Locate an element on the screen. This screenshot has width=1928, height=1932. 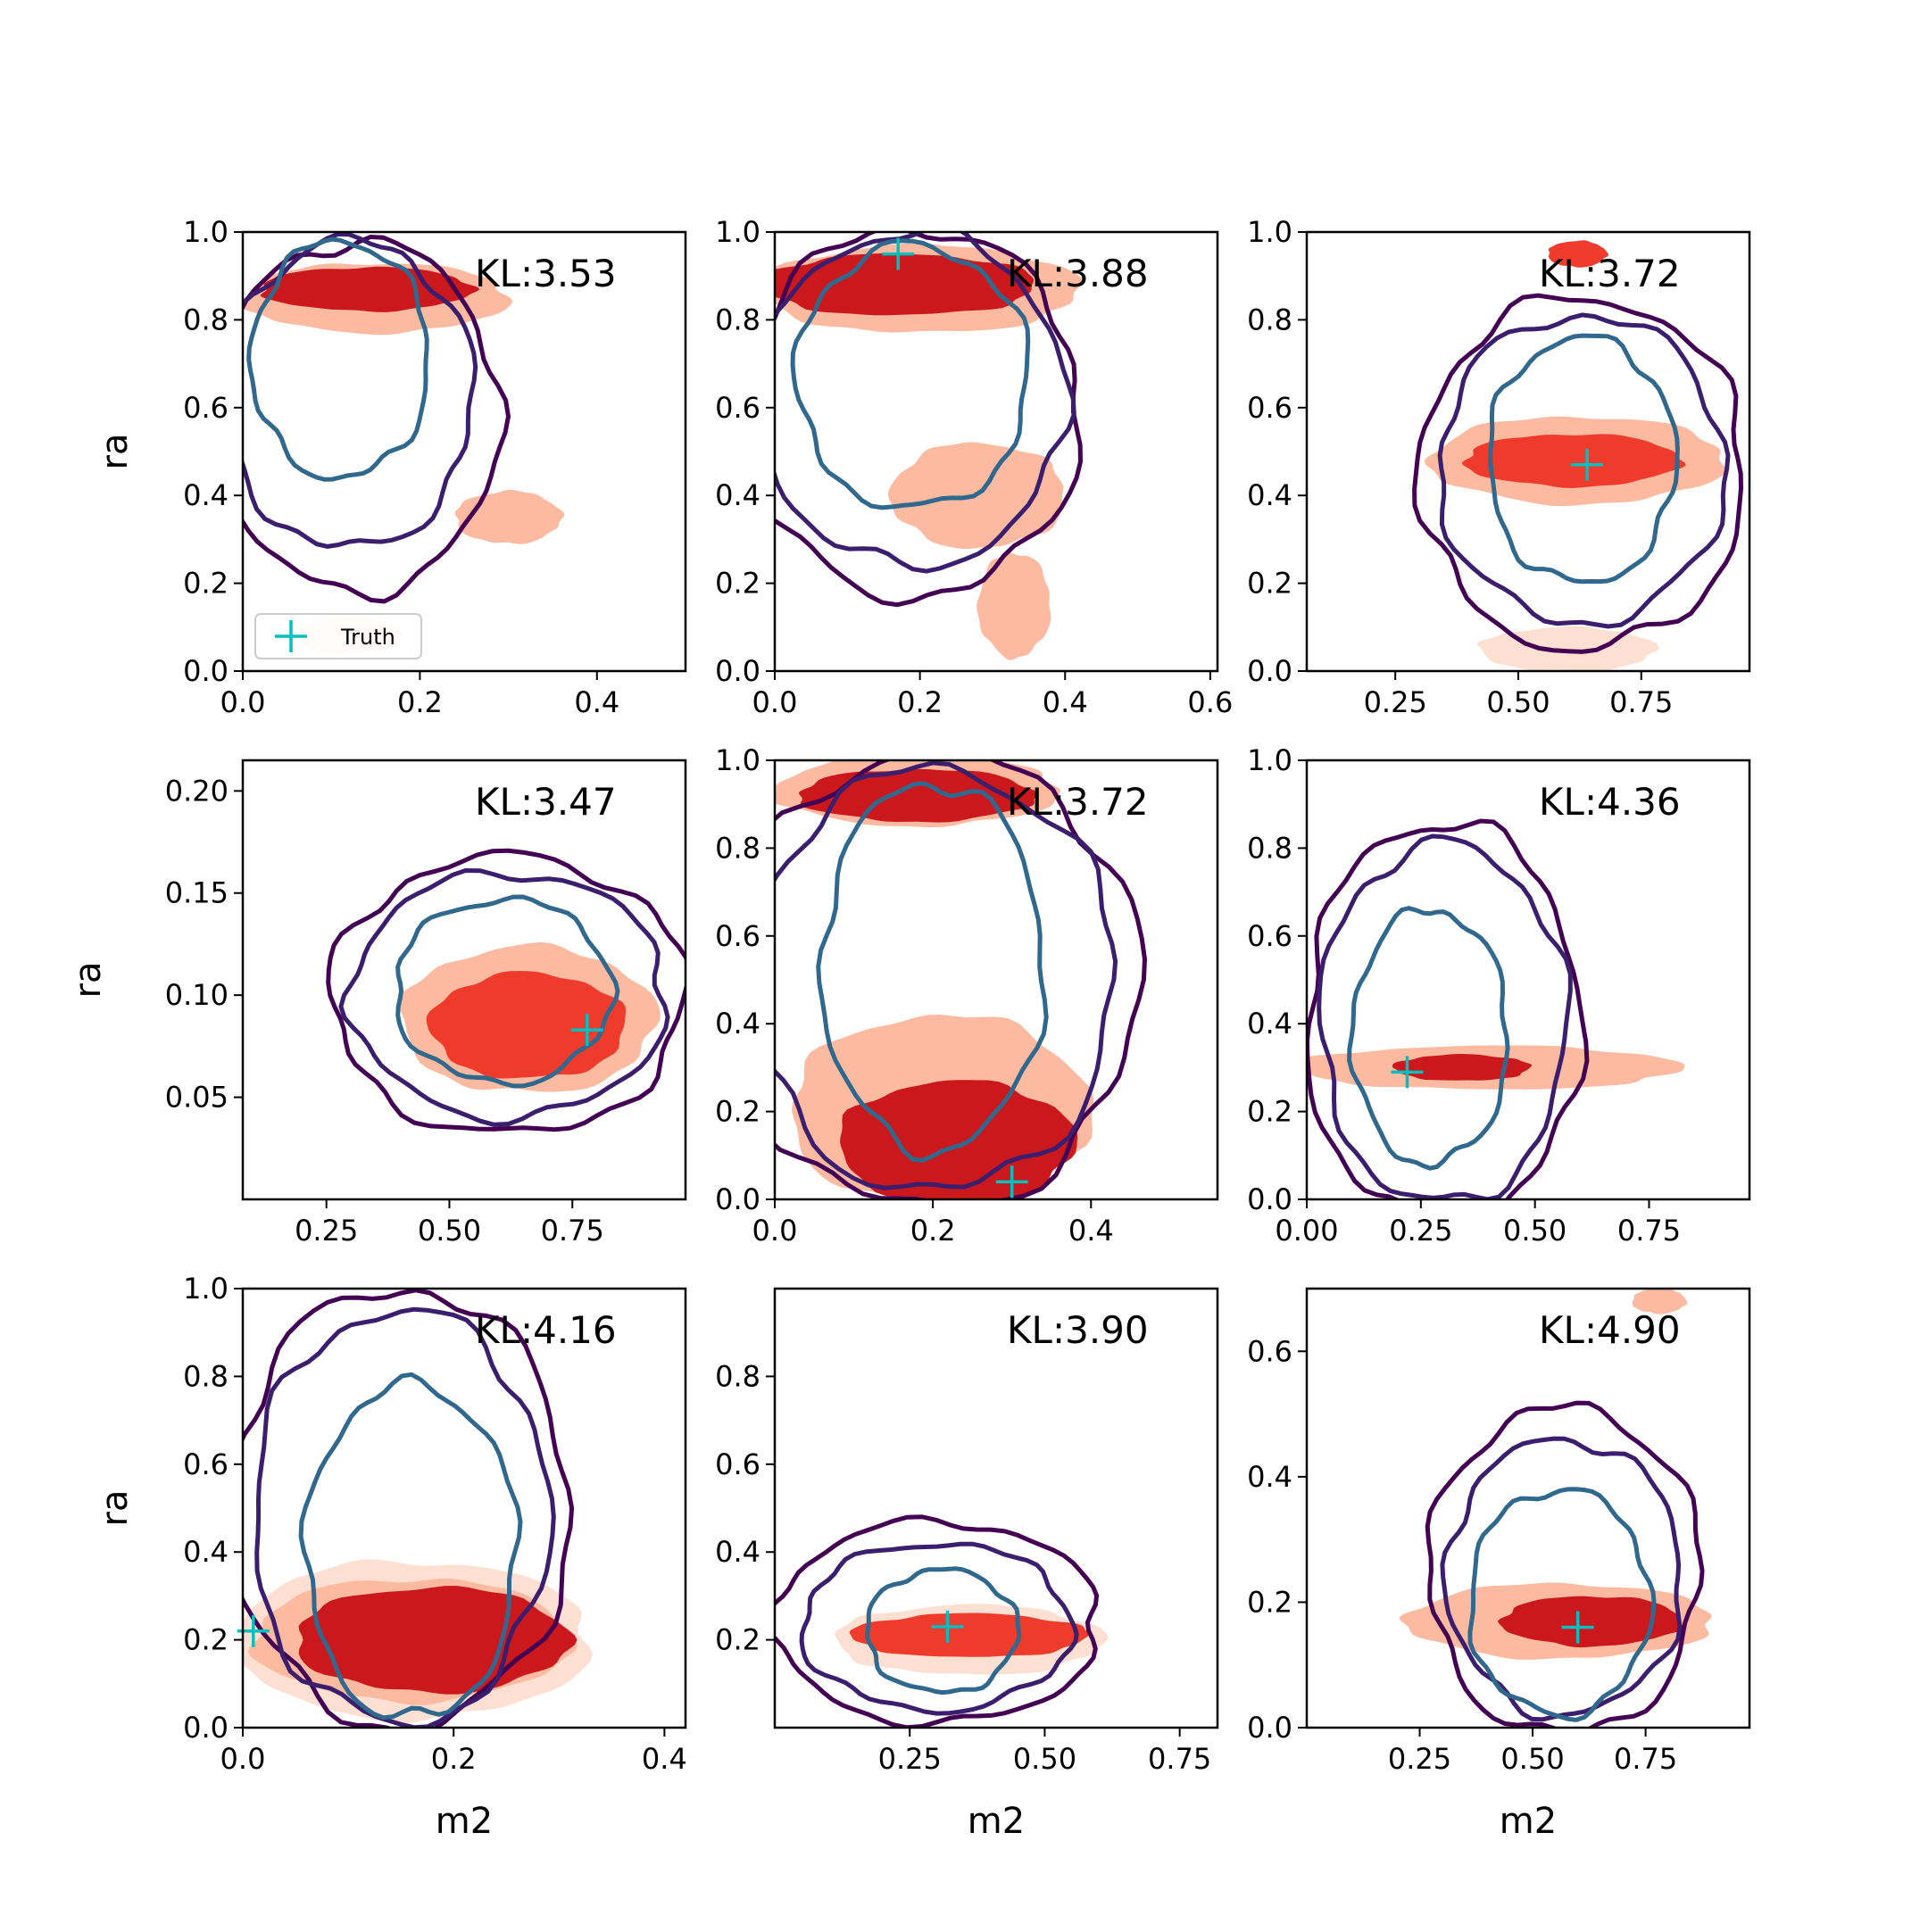
density-region-faint is located at coordinates (1567, 648).